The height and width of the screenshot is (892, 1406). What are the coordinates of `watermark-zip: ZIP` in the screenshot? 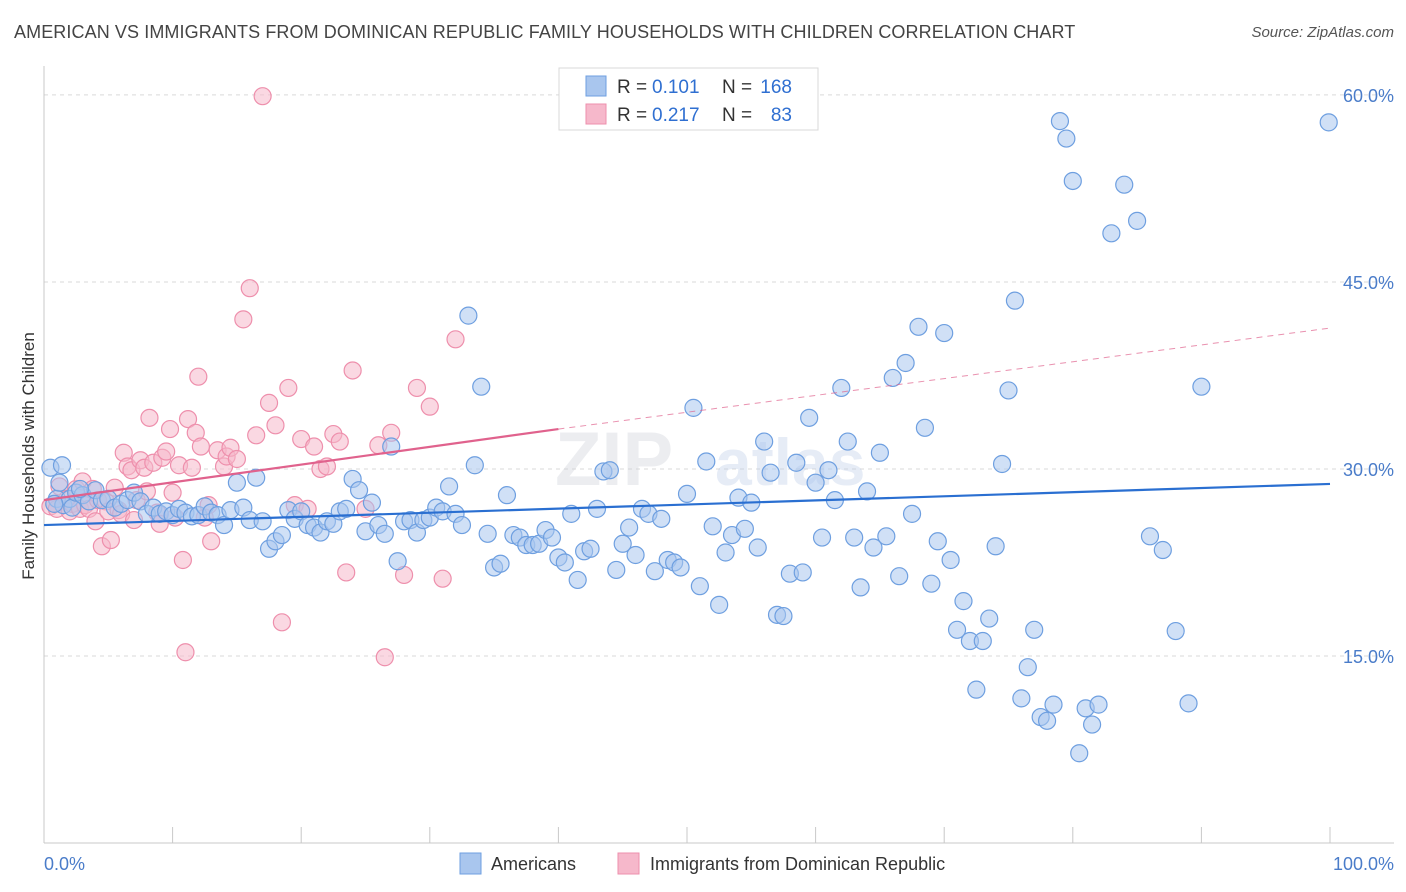 It's located at (614, 459).